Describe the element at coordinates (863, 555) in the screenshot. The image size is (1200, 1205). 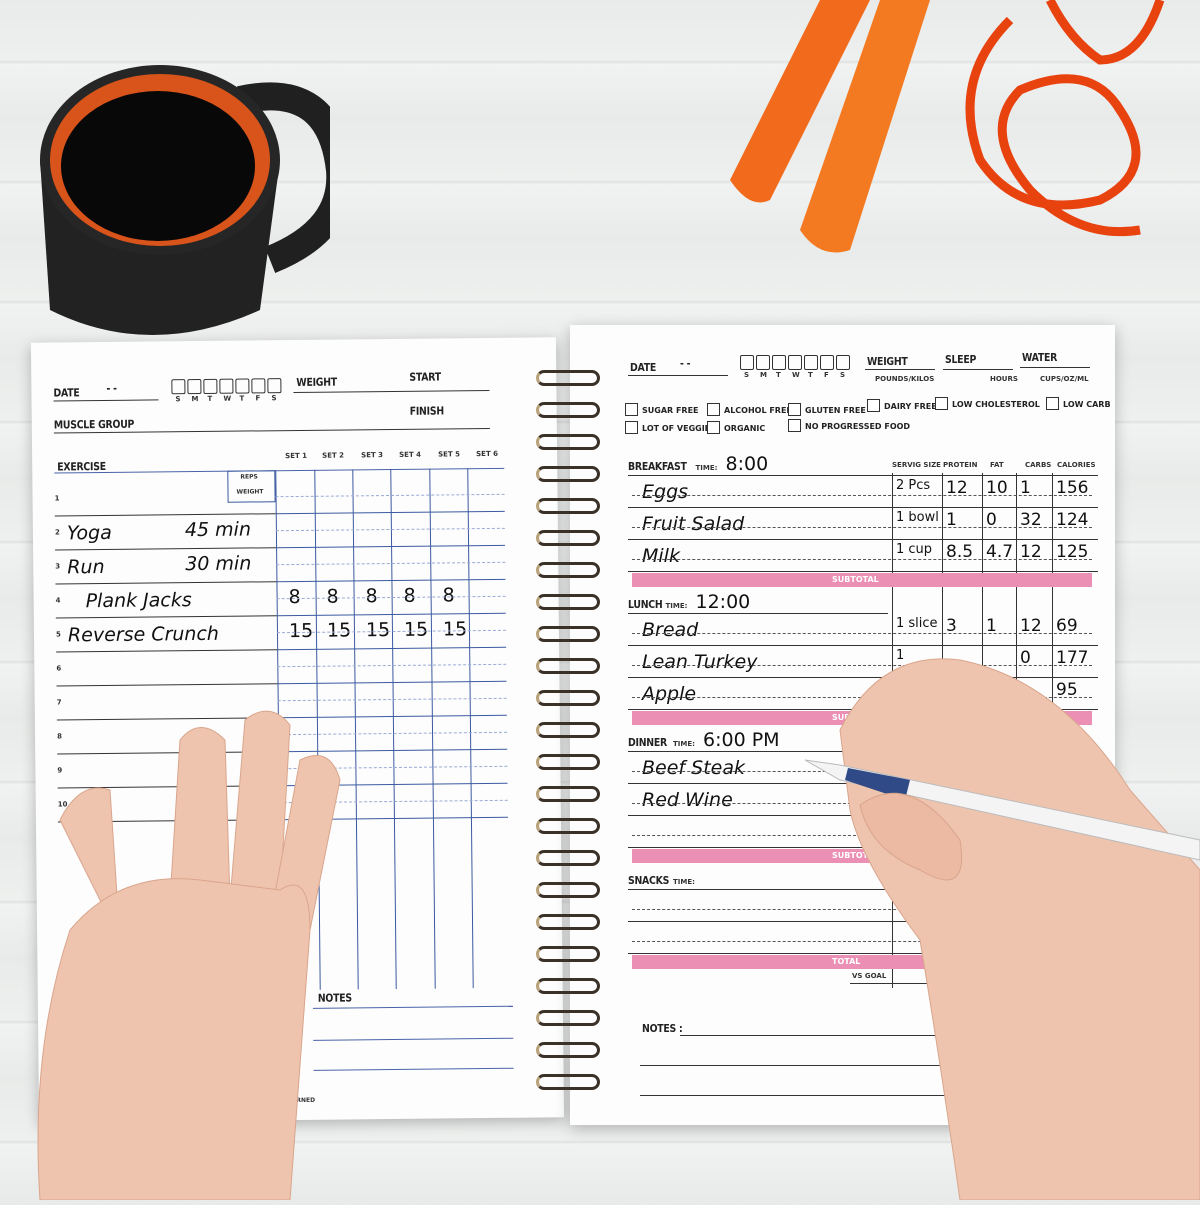
I see `food-row: Milk 1 cup 8.5 4.7 12 125` at that location.